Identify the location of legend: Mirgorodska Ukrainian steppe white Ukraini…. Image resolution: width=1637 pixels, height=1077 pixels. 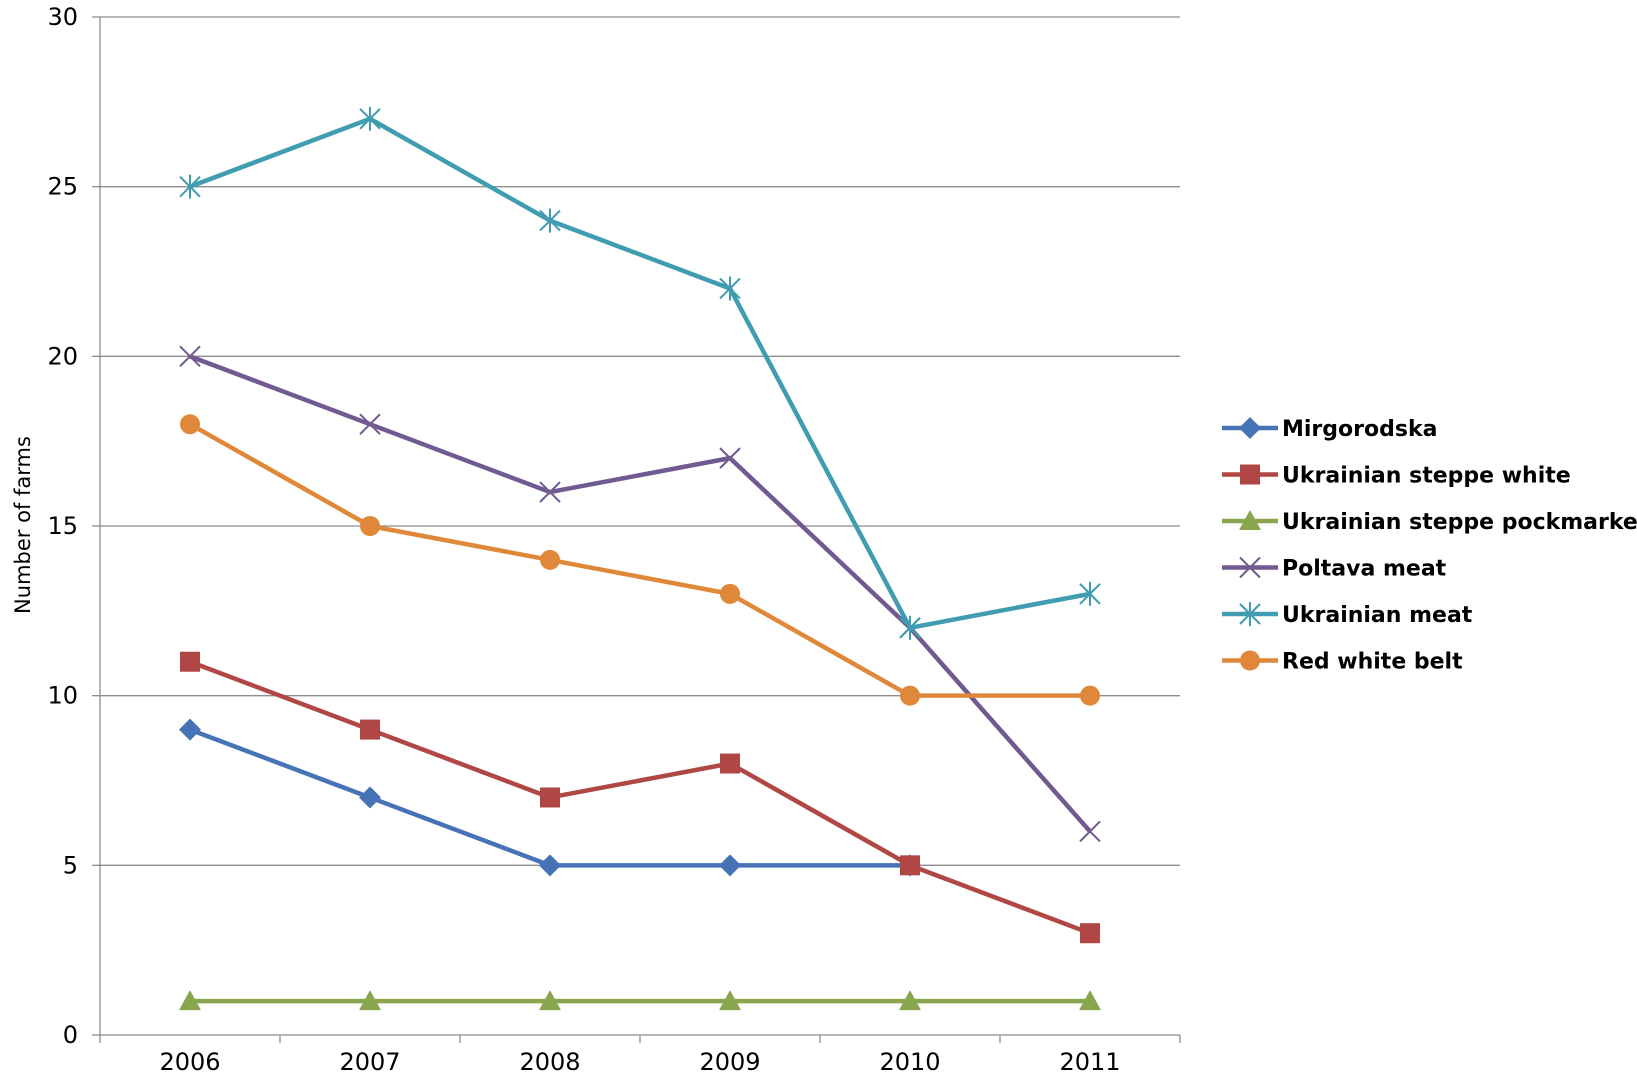
(1429, 546).